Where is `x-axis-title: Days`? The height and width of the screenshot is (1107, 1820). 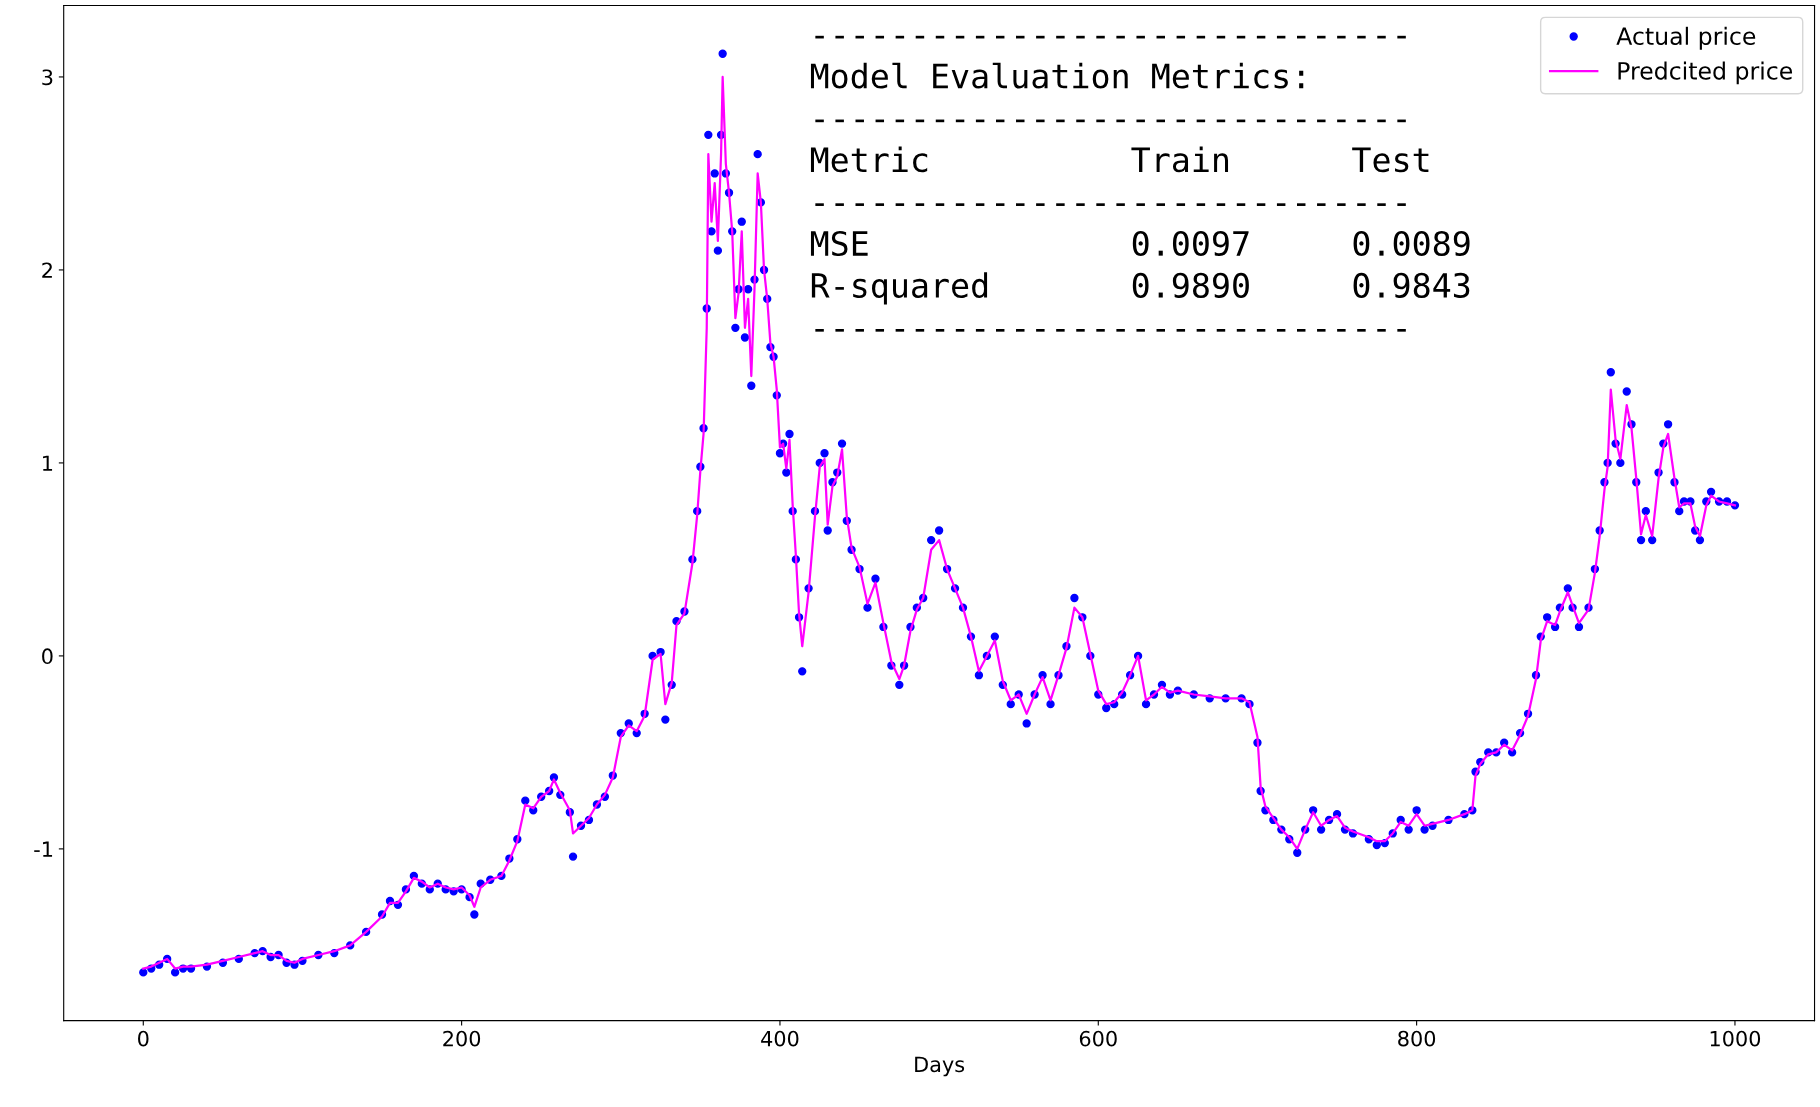
x-axis-title: Days is located at coordinates (940, 1066).